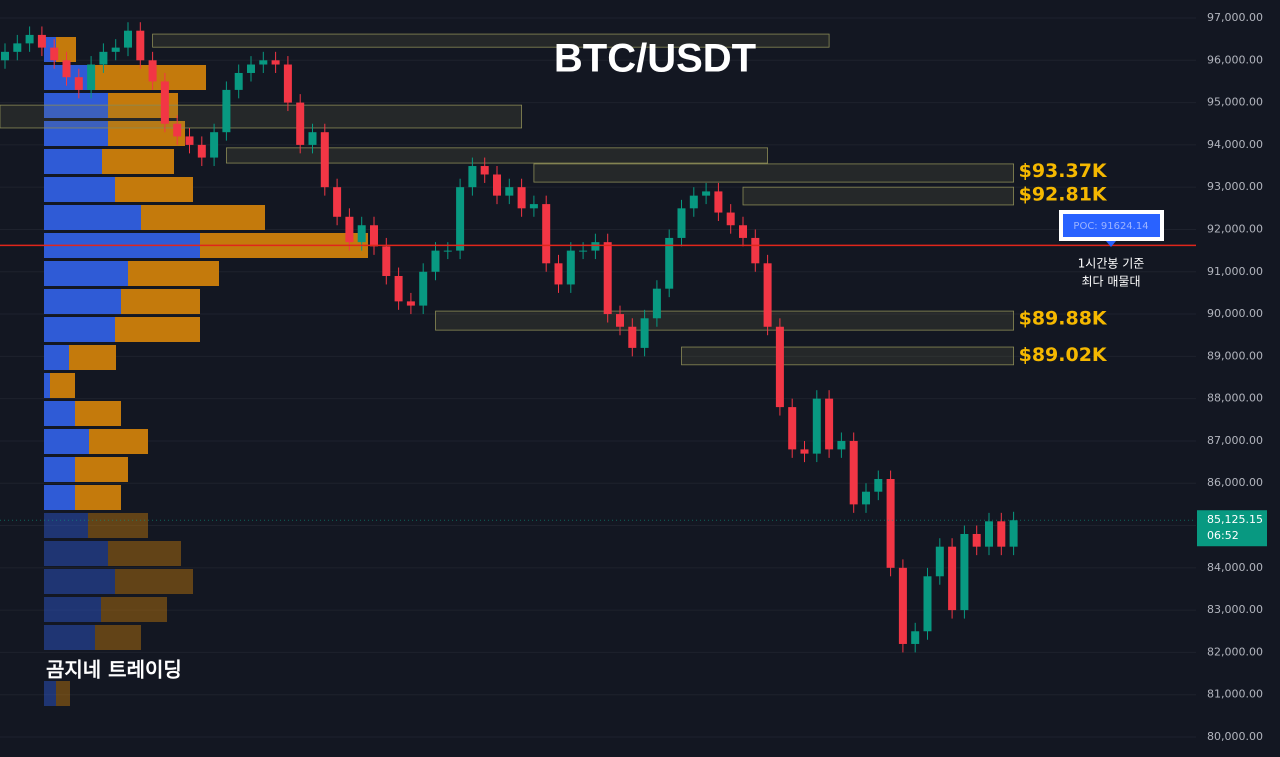  I want to click on poc-box-inner, so click(1111, 225).